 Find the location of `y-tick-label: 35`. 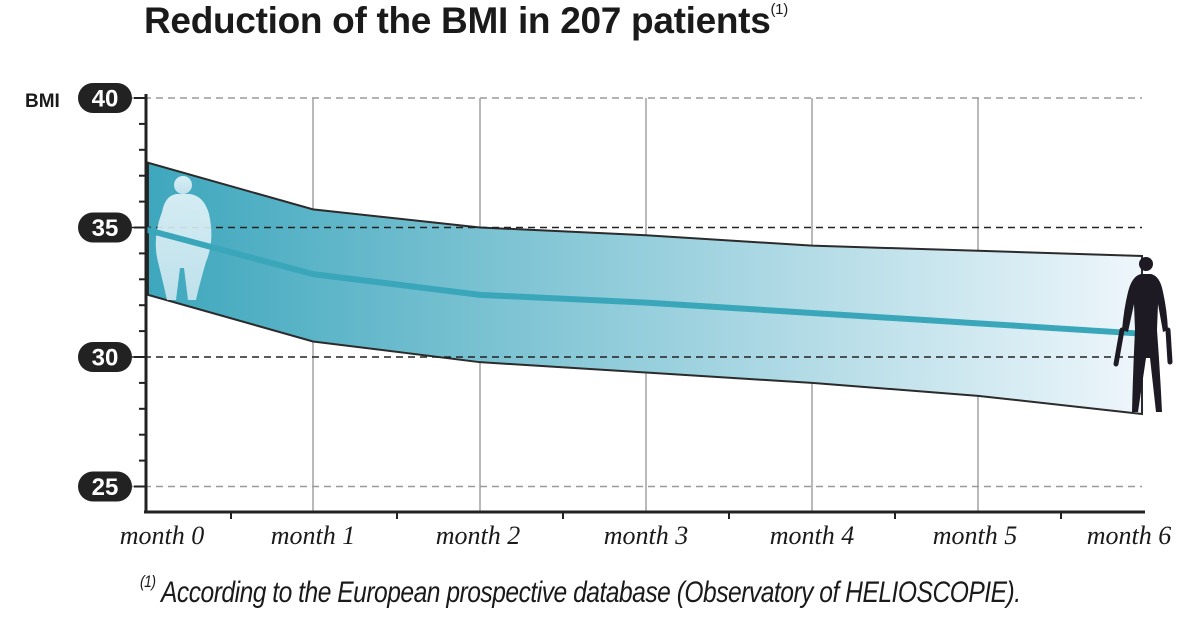

y-tick-label: 35 is located at coordinates (105, 228).